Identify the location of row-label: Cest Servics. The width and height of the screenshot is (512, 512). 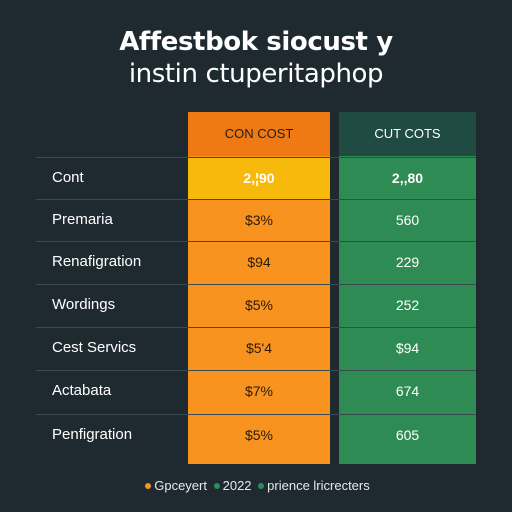
(94, 347).